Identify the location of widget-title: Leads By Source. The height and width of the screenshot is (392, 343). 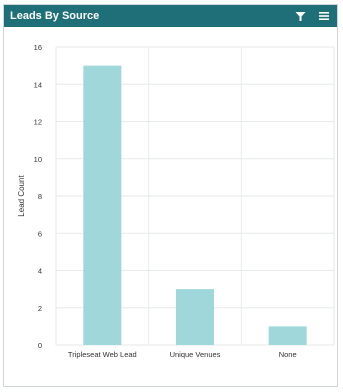
(55, 16).